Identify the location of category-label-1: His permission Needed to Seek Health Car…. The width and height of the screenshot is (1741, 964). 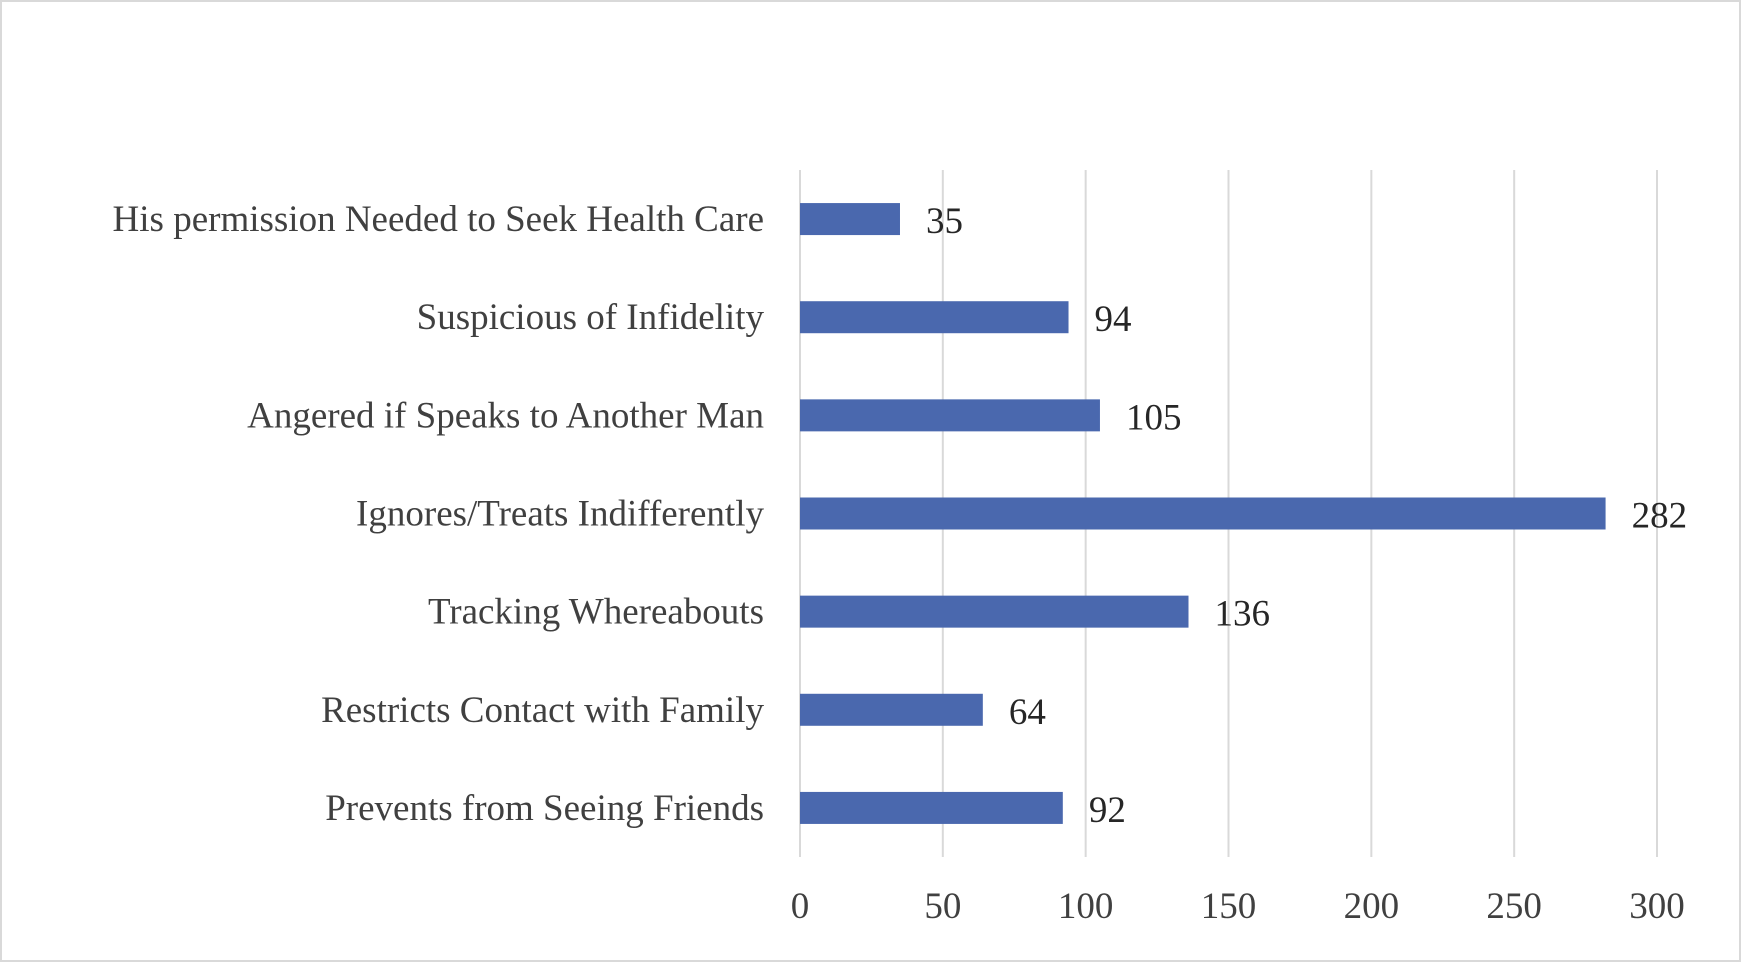
(438, 219).